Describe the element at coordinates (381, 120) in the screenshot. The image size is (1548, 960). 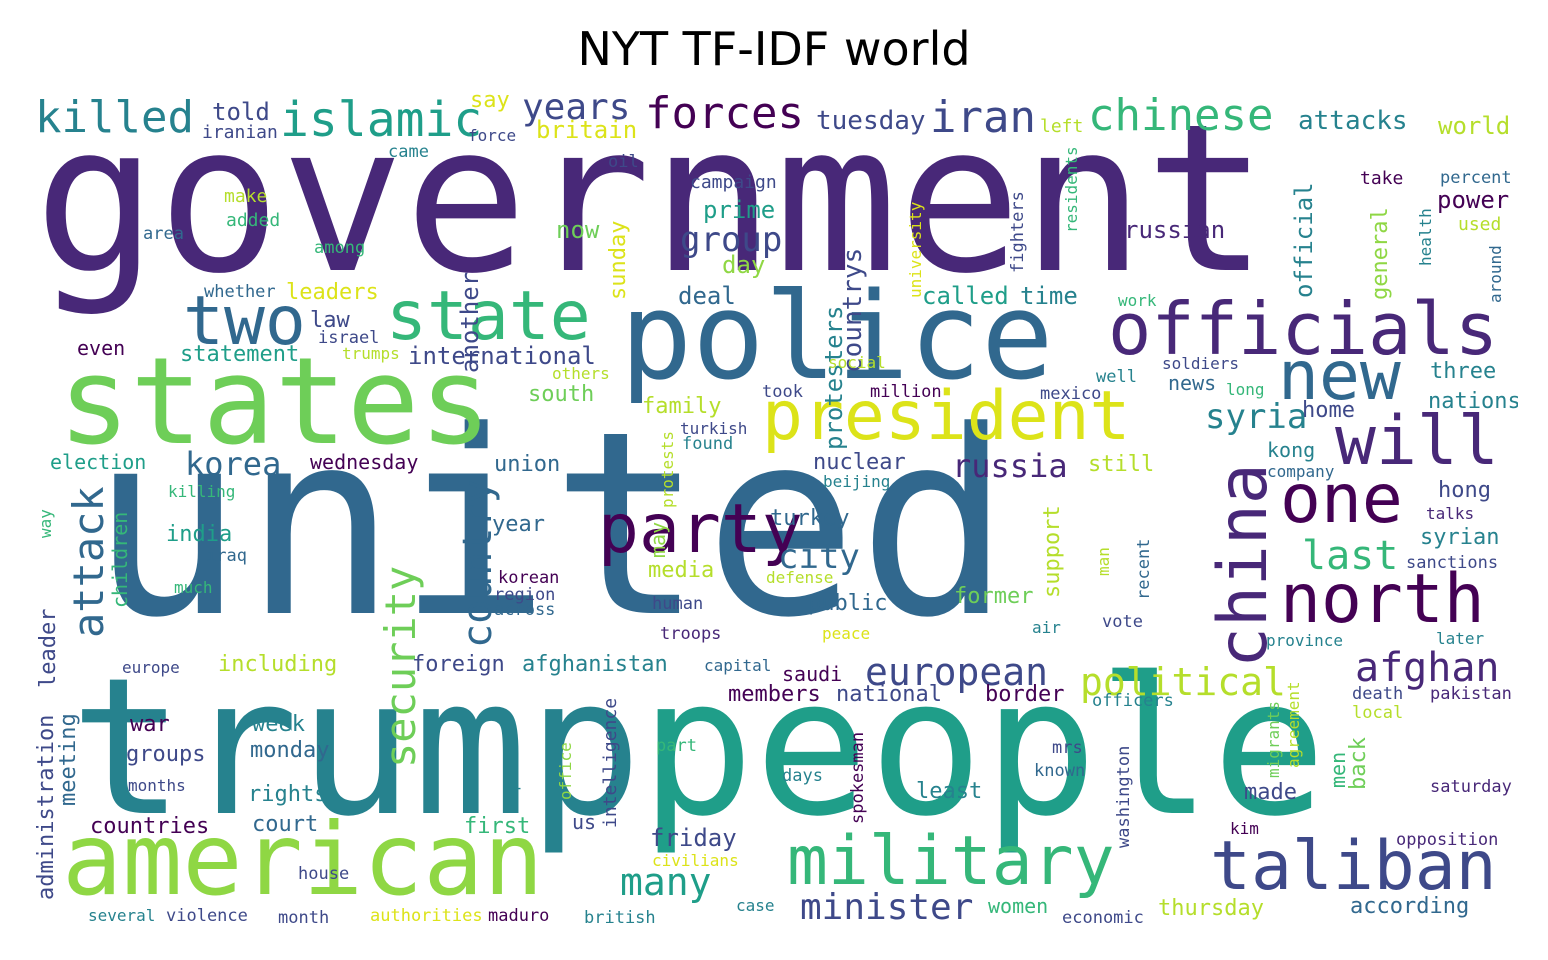
I see `word-islamic: islamic` at that location.